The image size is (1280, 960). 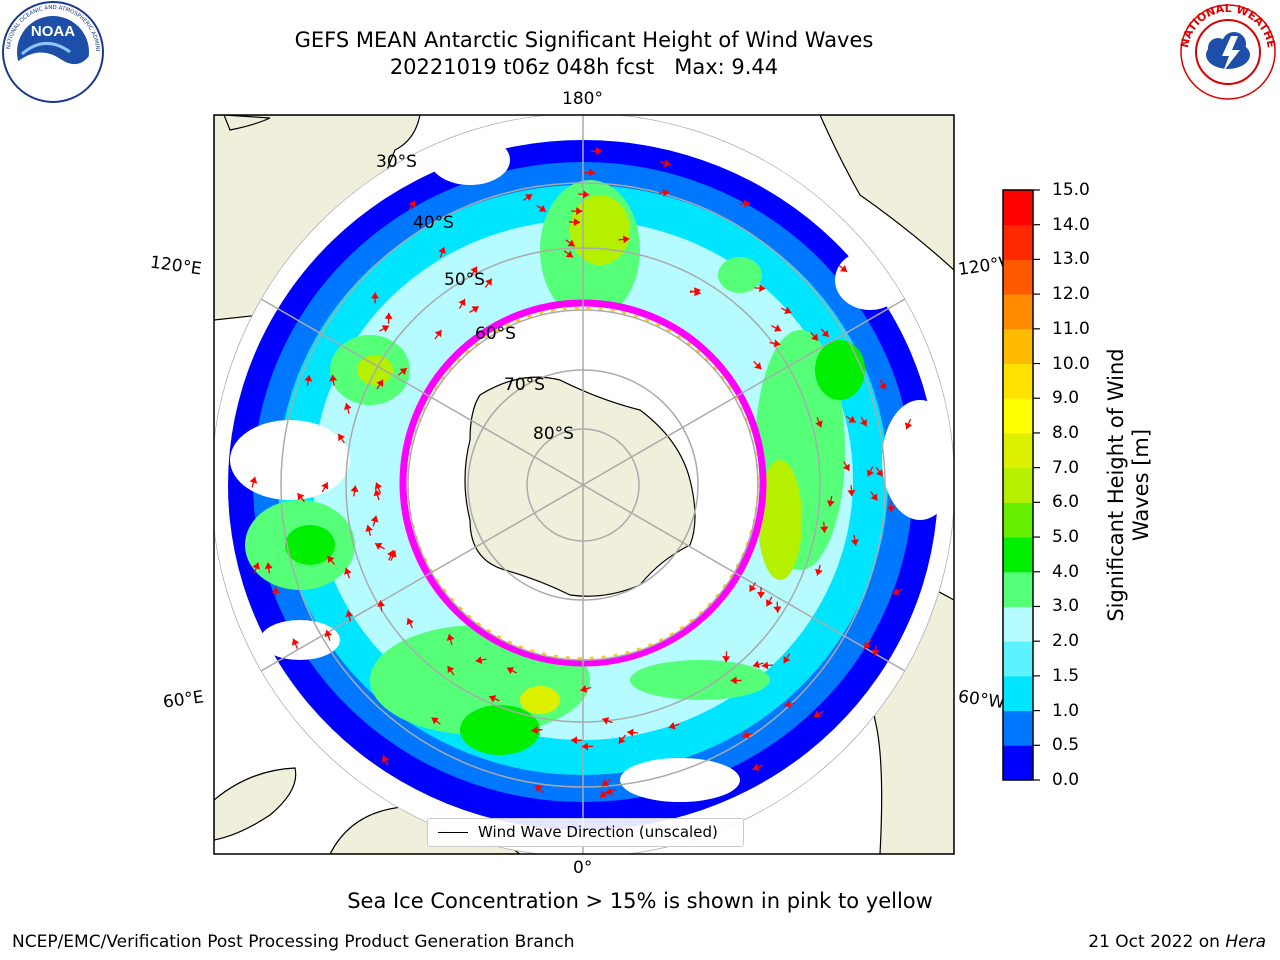 What do you see at coordinates (396, 162) in the screenshot?
I see `lat-label-30s: 30°S` at bounding box center [396, 162].